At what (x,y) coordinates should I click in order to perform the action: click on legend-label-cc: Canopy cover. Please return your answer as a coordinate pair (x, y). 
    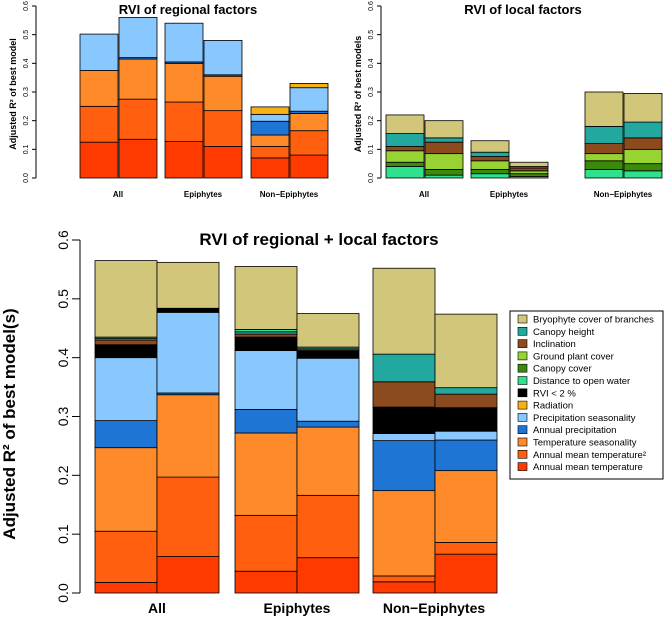
    Looking at the image, I should click on (562, 369).